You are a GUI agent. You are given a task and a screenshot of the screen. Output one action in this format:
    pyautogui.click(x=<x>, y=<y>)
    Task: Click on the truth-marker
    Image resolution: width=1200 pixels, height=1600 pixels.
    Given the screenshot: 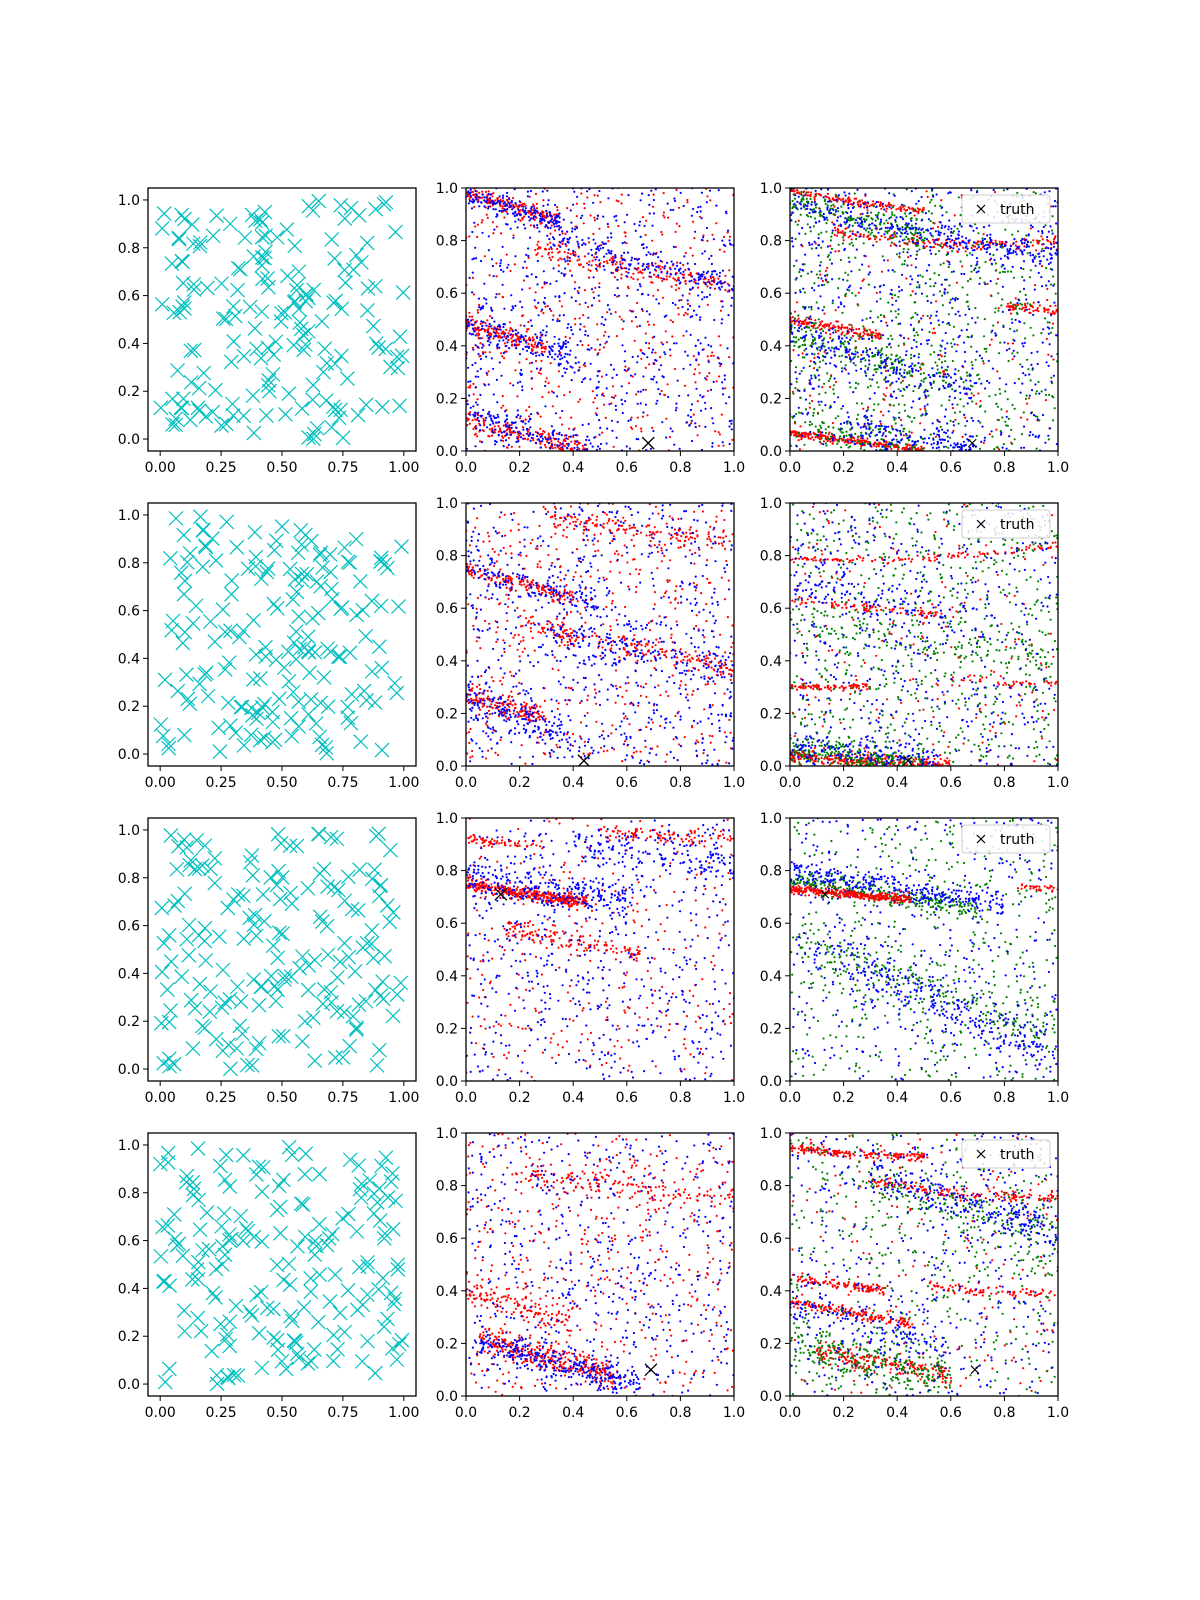 What is the action you would take?
    pyautogui.click(x=648, y=443)
    